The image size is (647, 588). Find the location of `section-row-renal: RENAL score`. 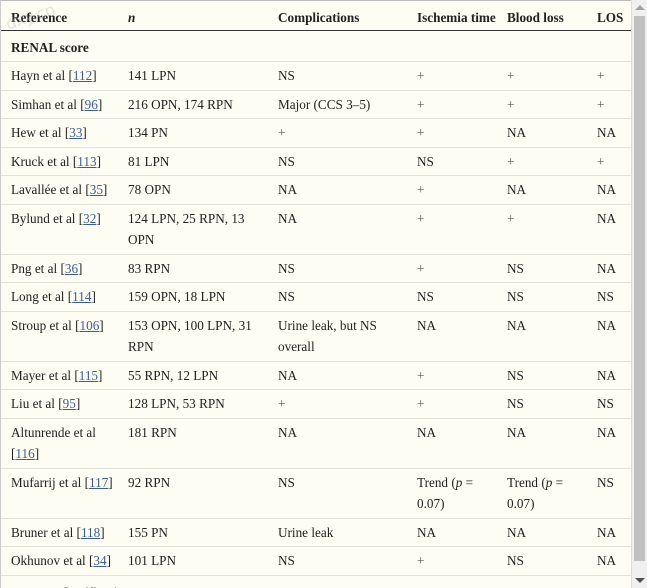

section-row-renal: RENAL score is located at coordinates (316, 46).